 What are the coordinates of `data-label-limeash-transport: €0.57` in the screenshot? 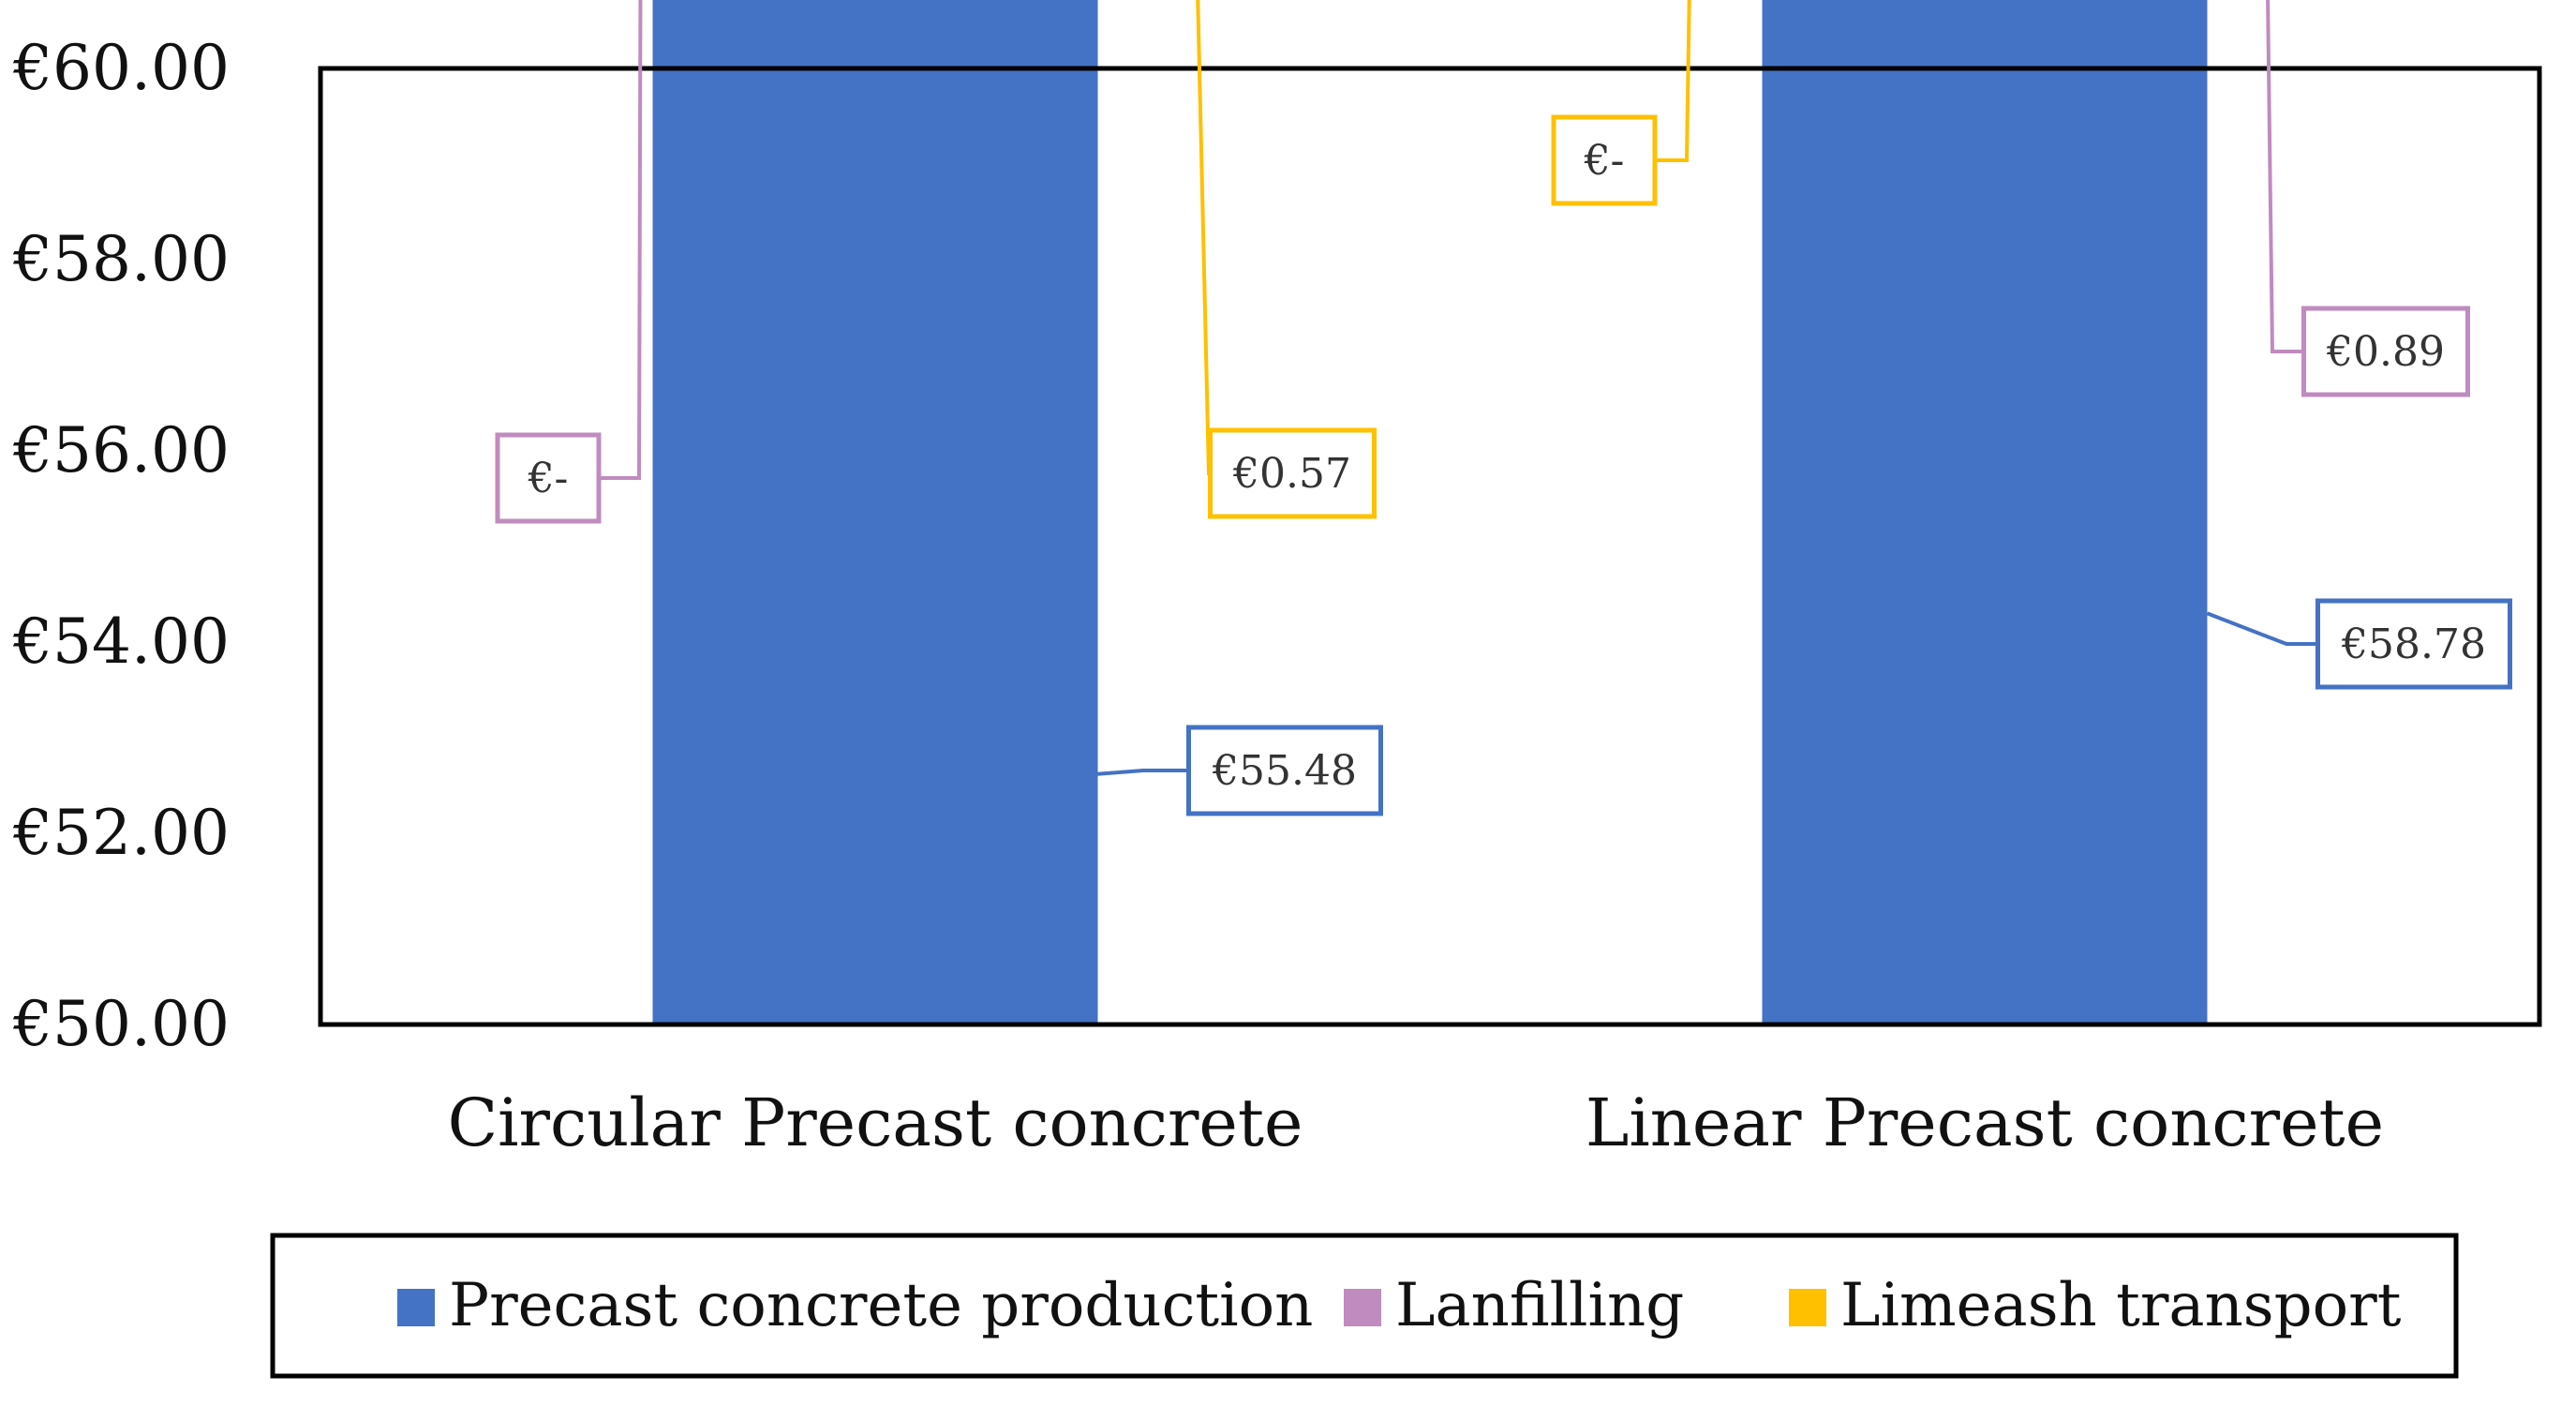 It's located at (1291, 474).